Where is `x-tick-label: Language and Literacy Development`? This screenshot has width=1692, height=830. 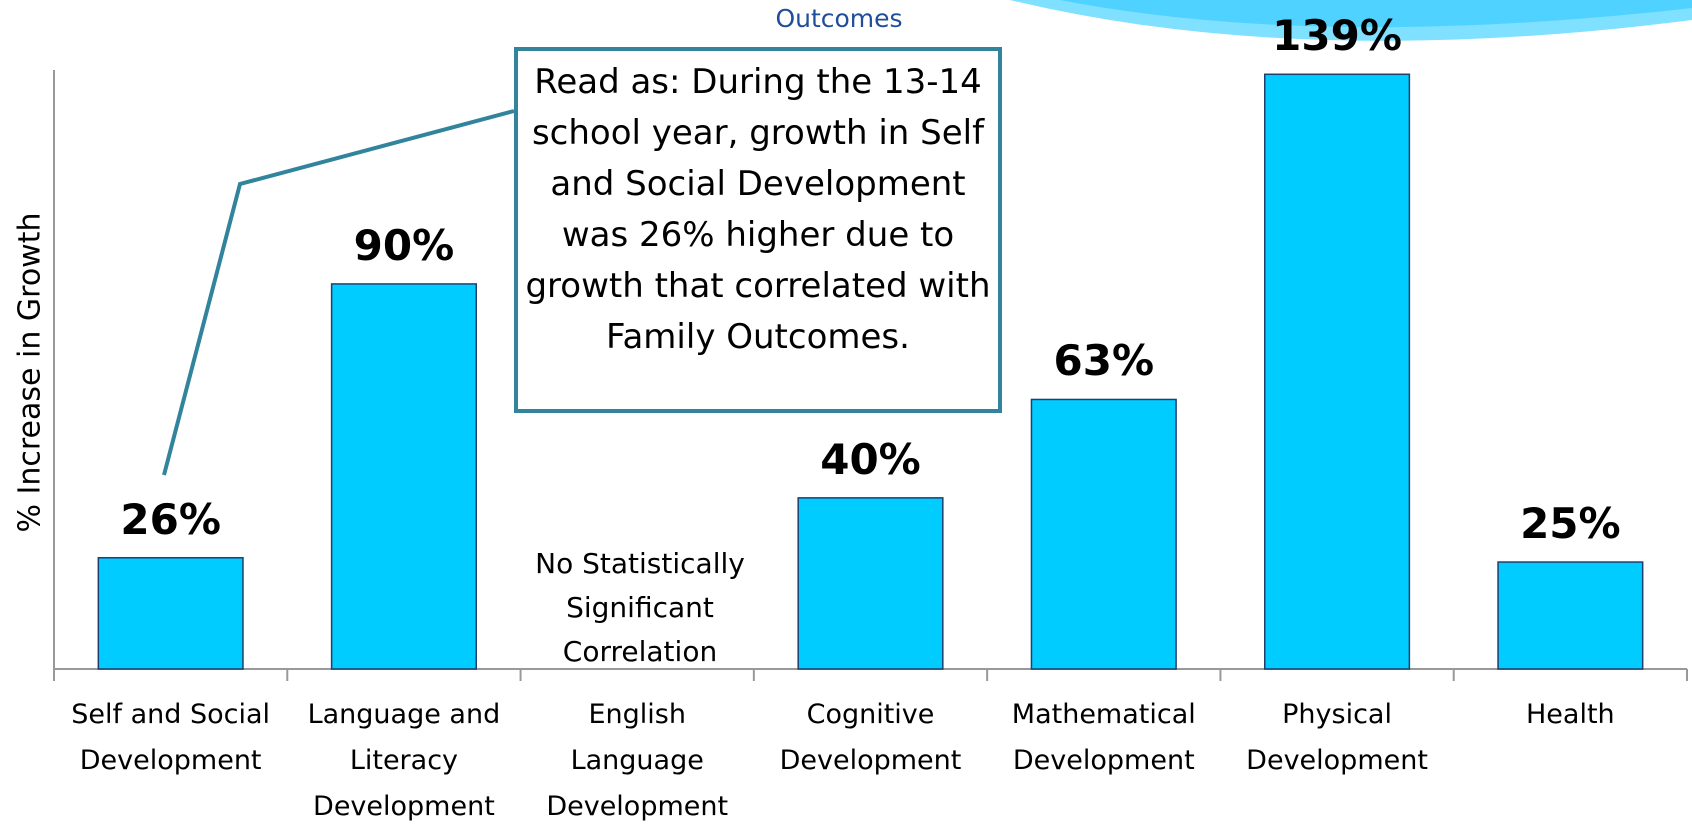
x-tick-label: Language and Literacy Development is located at coordinates (404, 760).